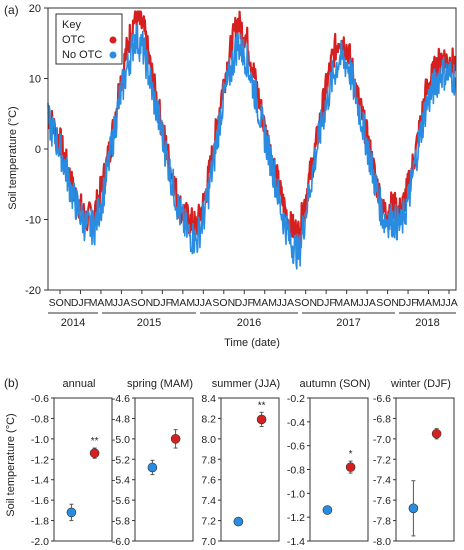 The width and height of the screenshot is (464, 550). I want to click on subpanel-y-tick-label: -7.6, so click(382, 501).